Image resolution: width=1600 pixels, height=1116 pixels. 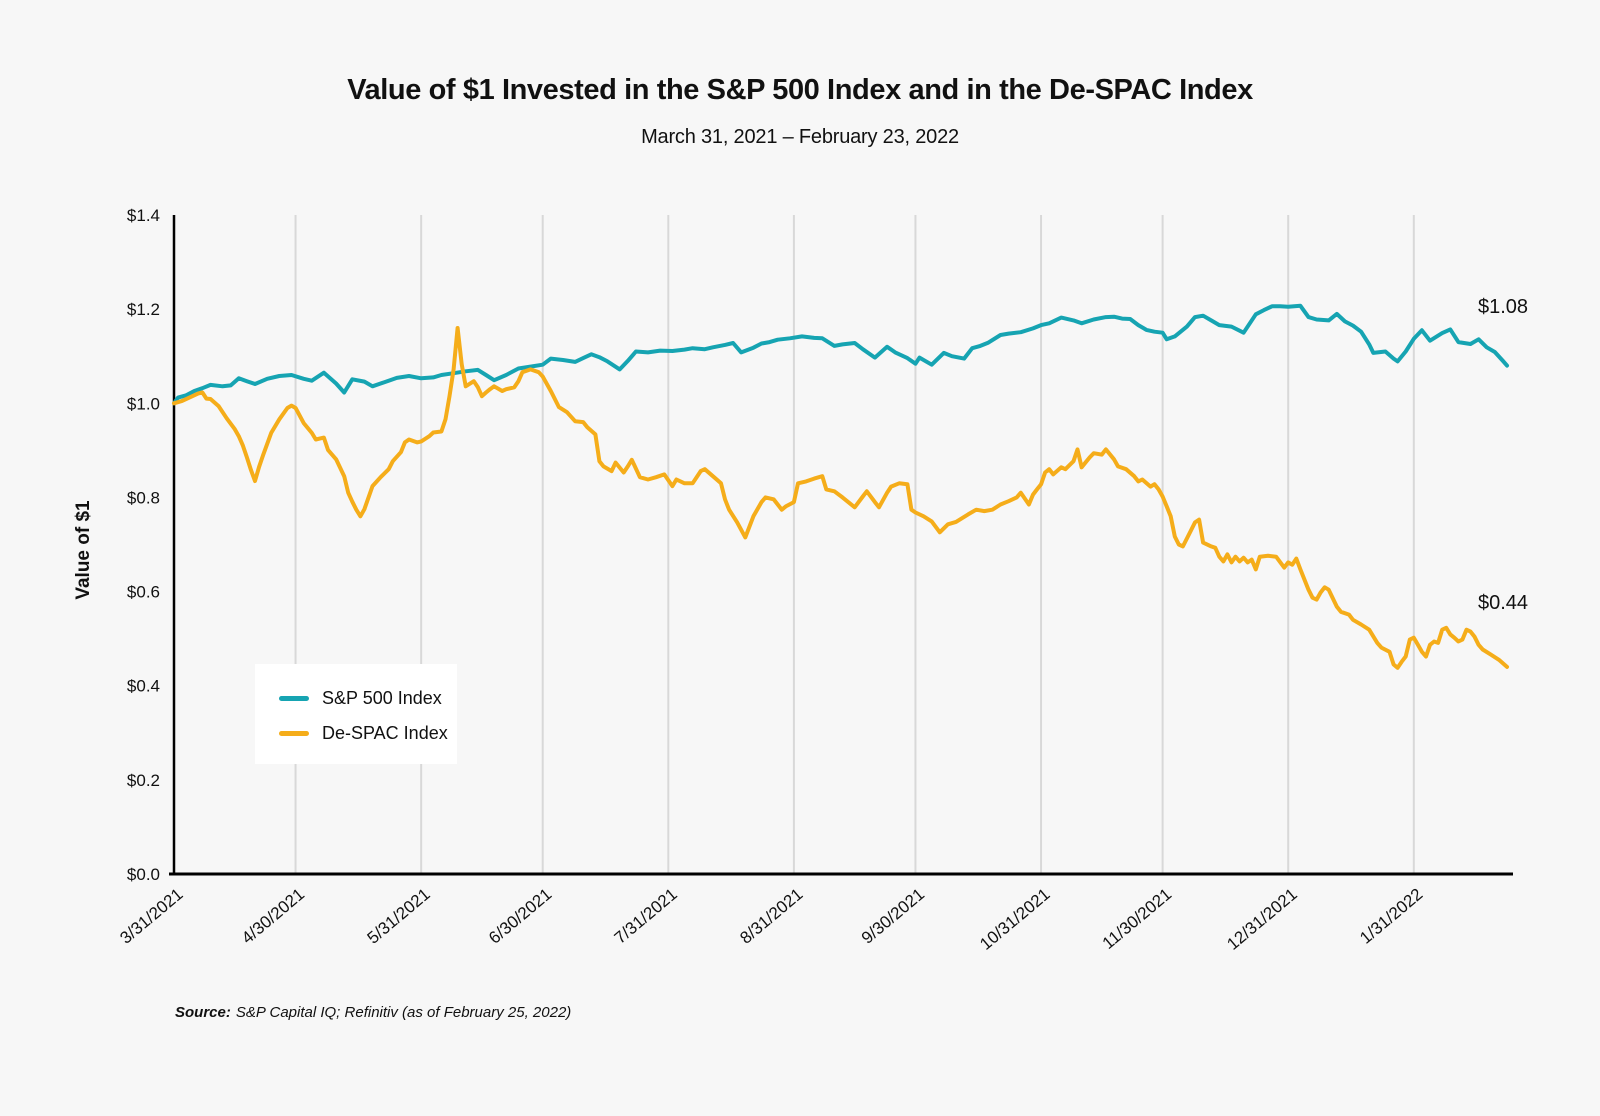 What do you see at coordinates (294, 698) in the screenshot?
I see `sp500-line-swatch` at bounding box center [294, 698].